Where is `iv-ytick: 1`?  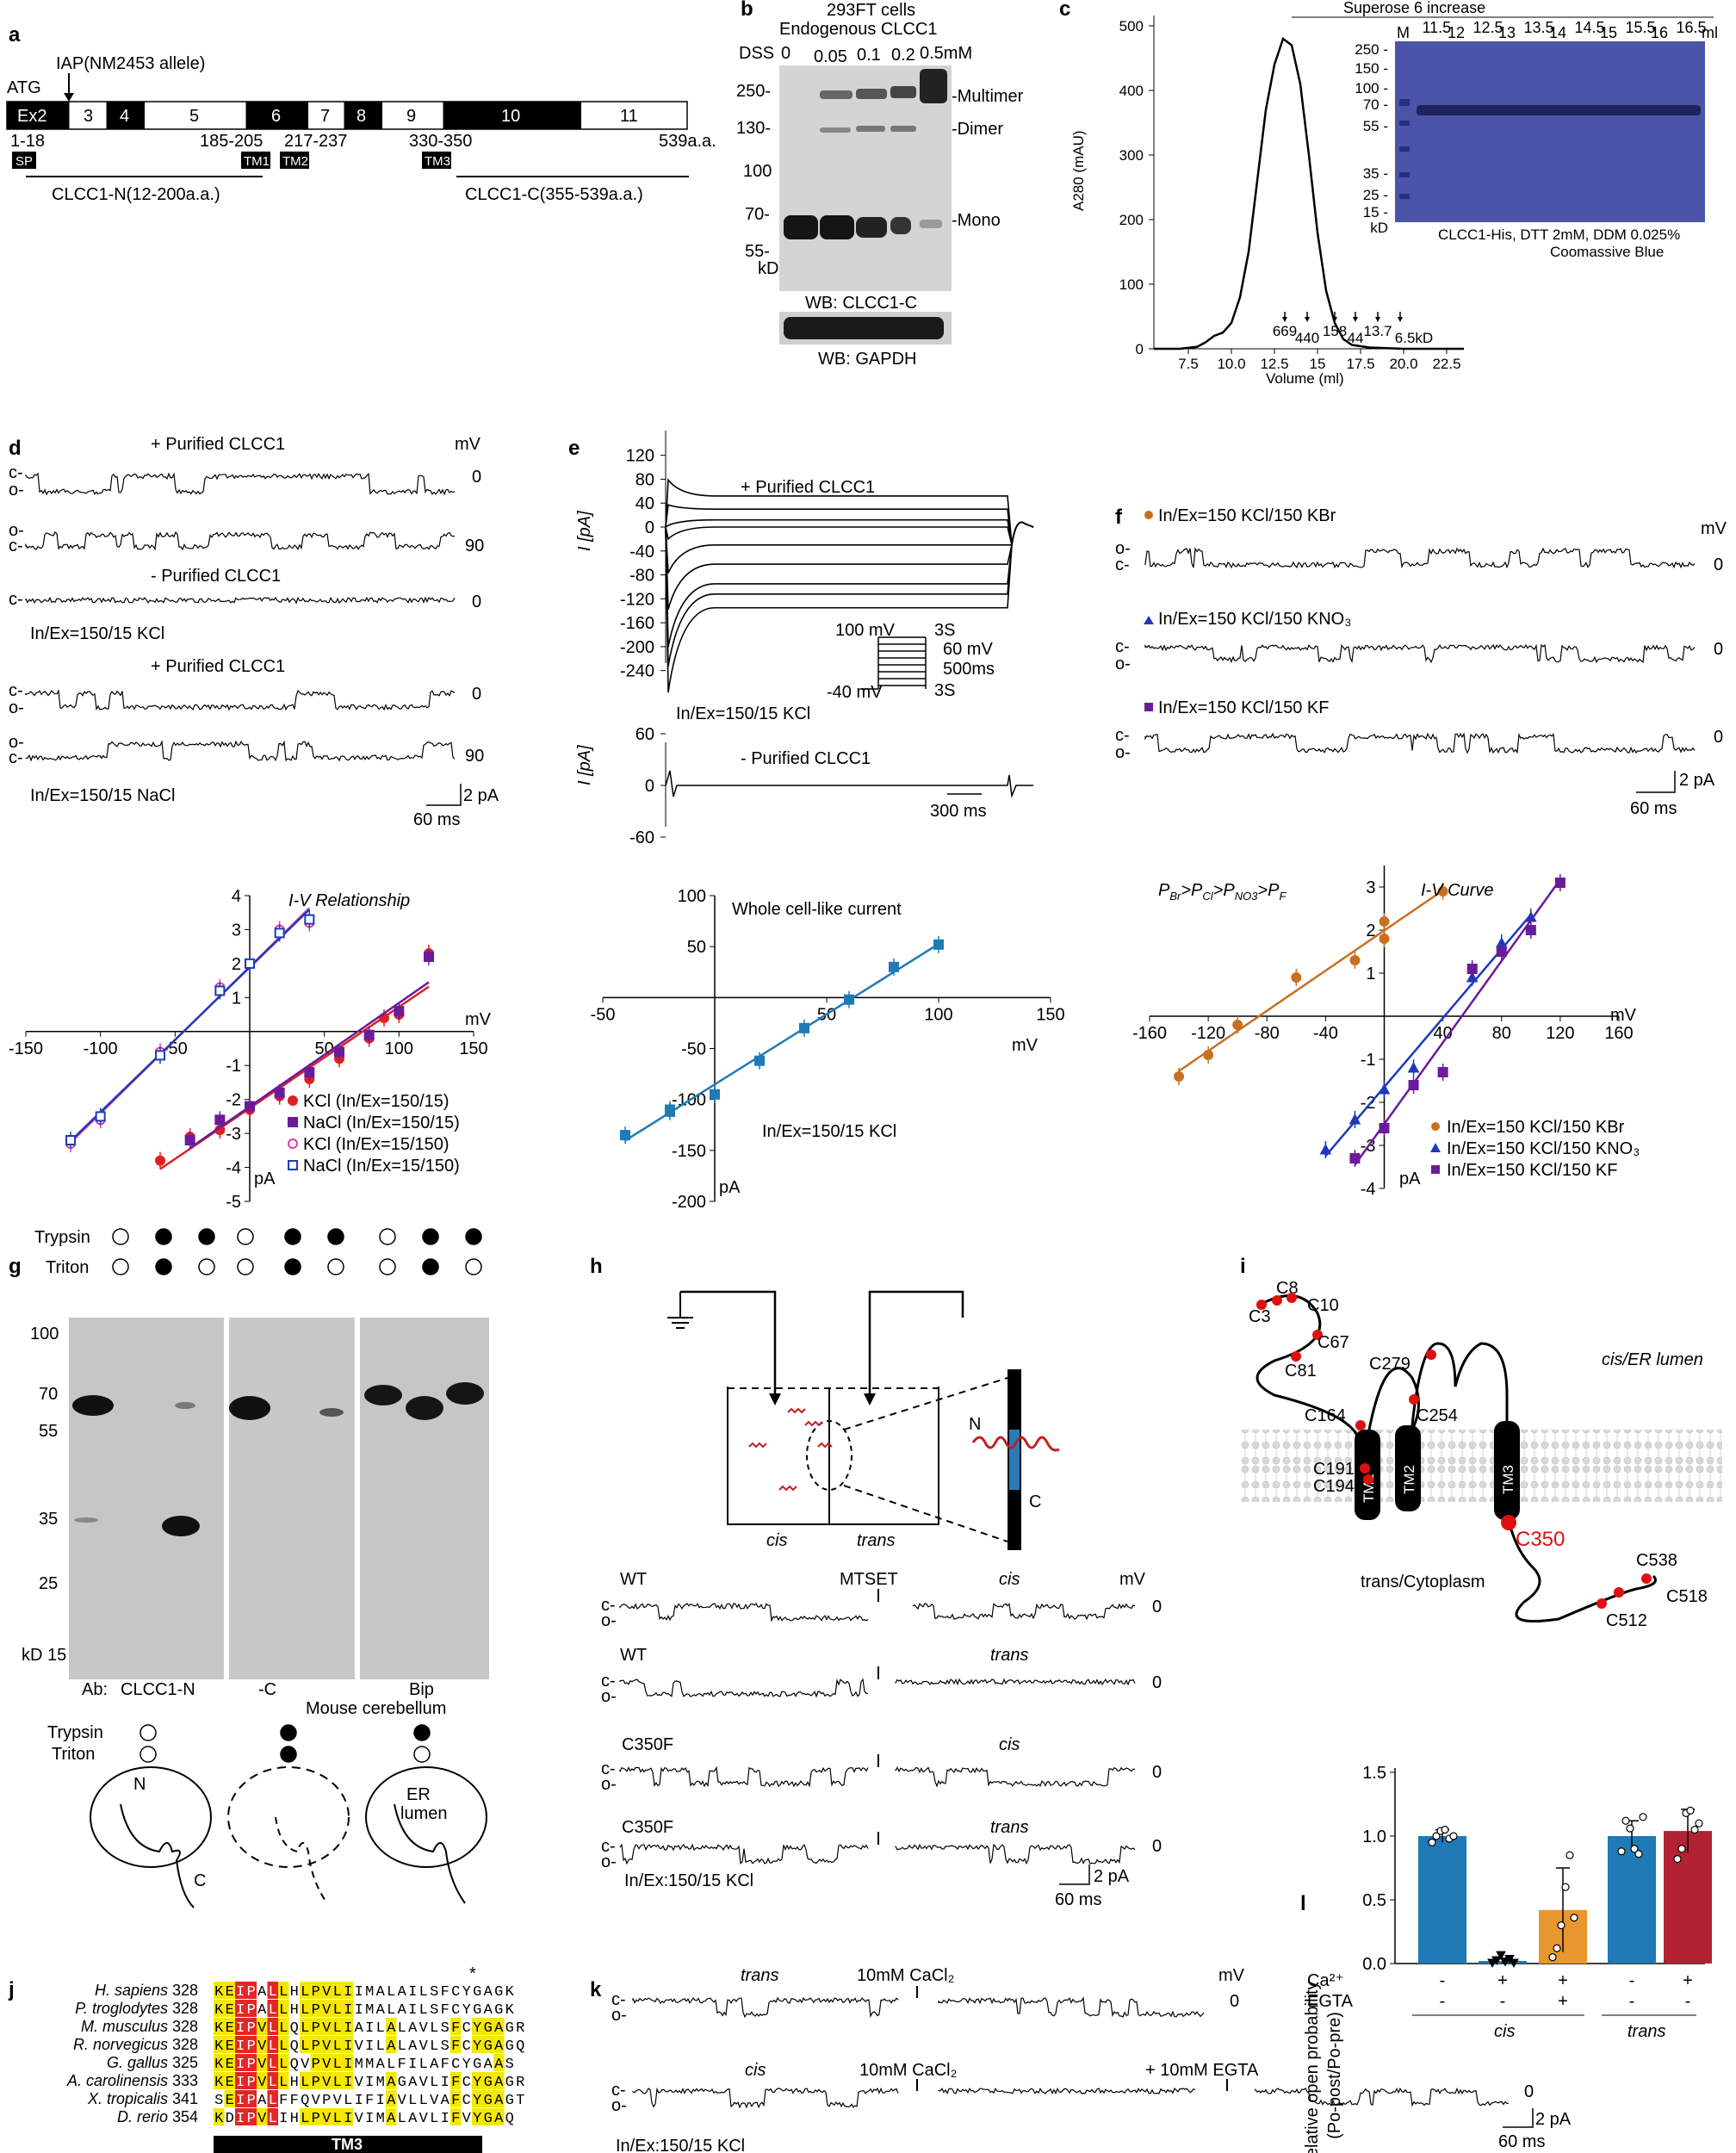 iv-ytick: 1 is located at coordinates (1371, 974).